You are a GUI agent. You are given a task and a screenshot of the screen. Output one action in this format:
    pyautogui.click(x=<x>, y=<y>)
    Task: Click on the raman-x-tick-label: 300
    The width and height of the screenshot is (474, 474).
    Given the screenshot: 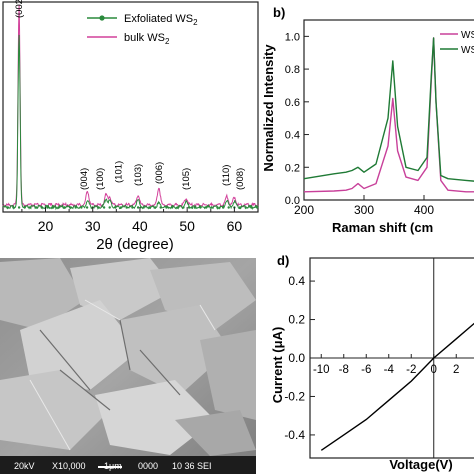 What is the action you would take?
    pyautogui.click(x=364, y=210)
    